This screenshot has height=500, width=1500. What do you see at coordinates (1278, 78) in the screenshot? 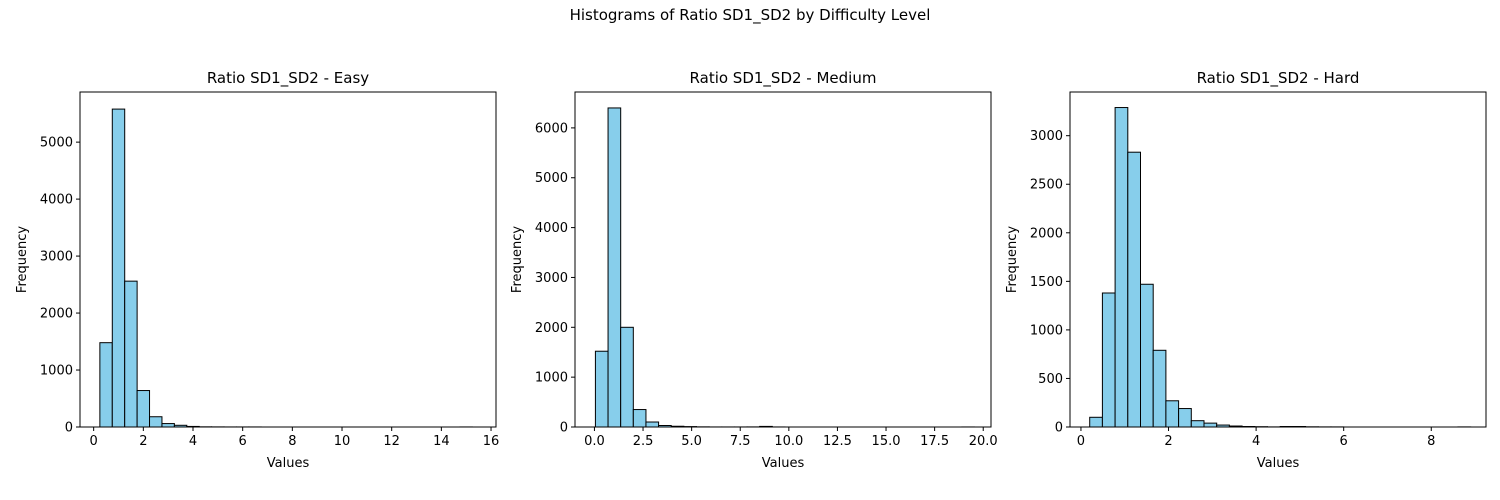
I see `chart-title: Ratio SD1_SD2 - Hard` at bounding box center [1278, 78].